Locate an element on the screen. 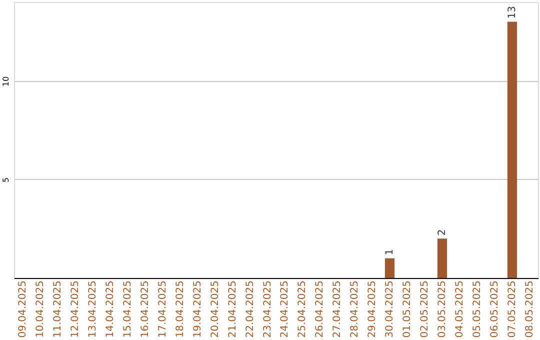 This screenshot has width=540, height=340. x-tick-label: 15.04.2025 is located at coordinates (128, 309).